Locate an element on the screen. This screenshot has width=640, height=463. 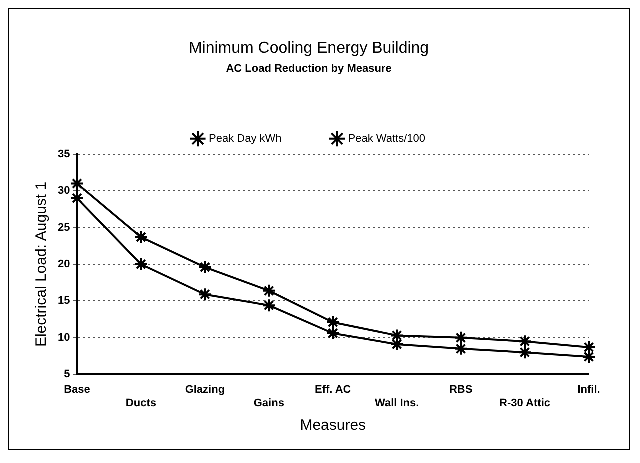
y-tick-label: 30 is located at coordinates (64, 191).